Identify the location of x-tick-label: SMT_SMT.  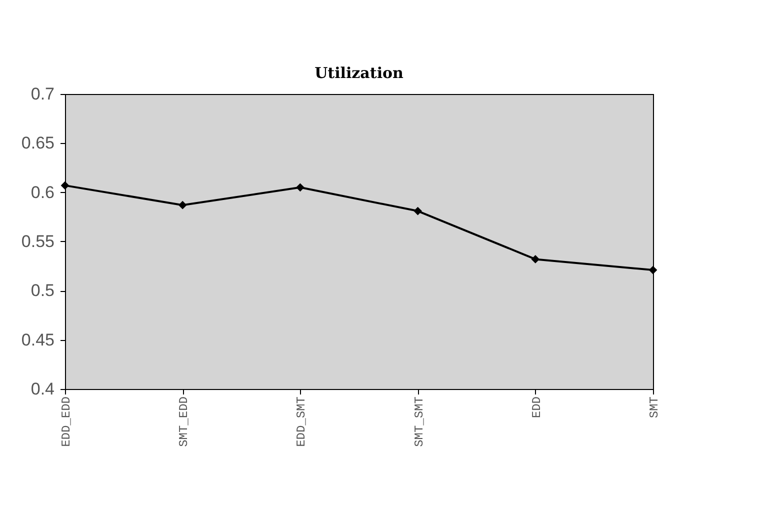
(419, 421).